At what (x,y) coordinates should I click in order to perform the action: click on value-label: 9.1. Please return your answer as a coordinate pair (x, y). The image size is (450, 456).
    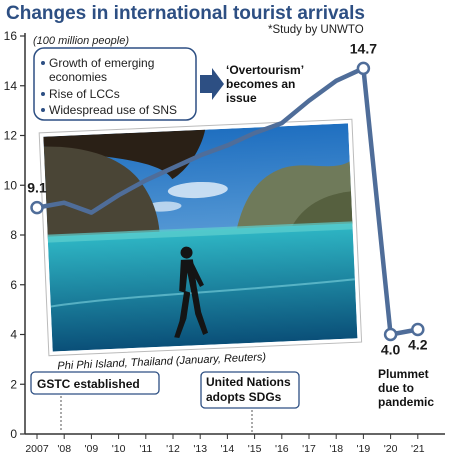
    Looking at the image, I should click on (37, 188).